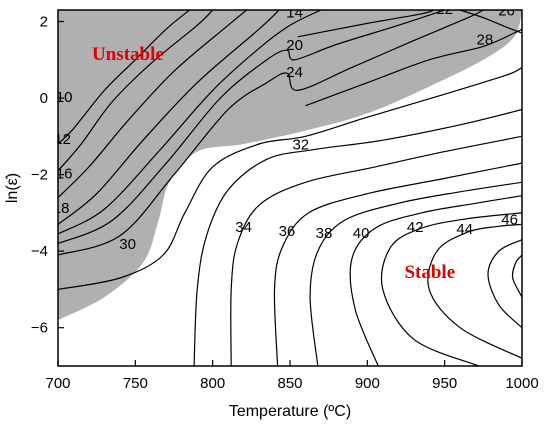 This screenshot has width=550, height=427. What do you see at coordinates (39, 175) in the screenshot?
I see `y-tick-label: −2` at bounding box center [39, 175].